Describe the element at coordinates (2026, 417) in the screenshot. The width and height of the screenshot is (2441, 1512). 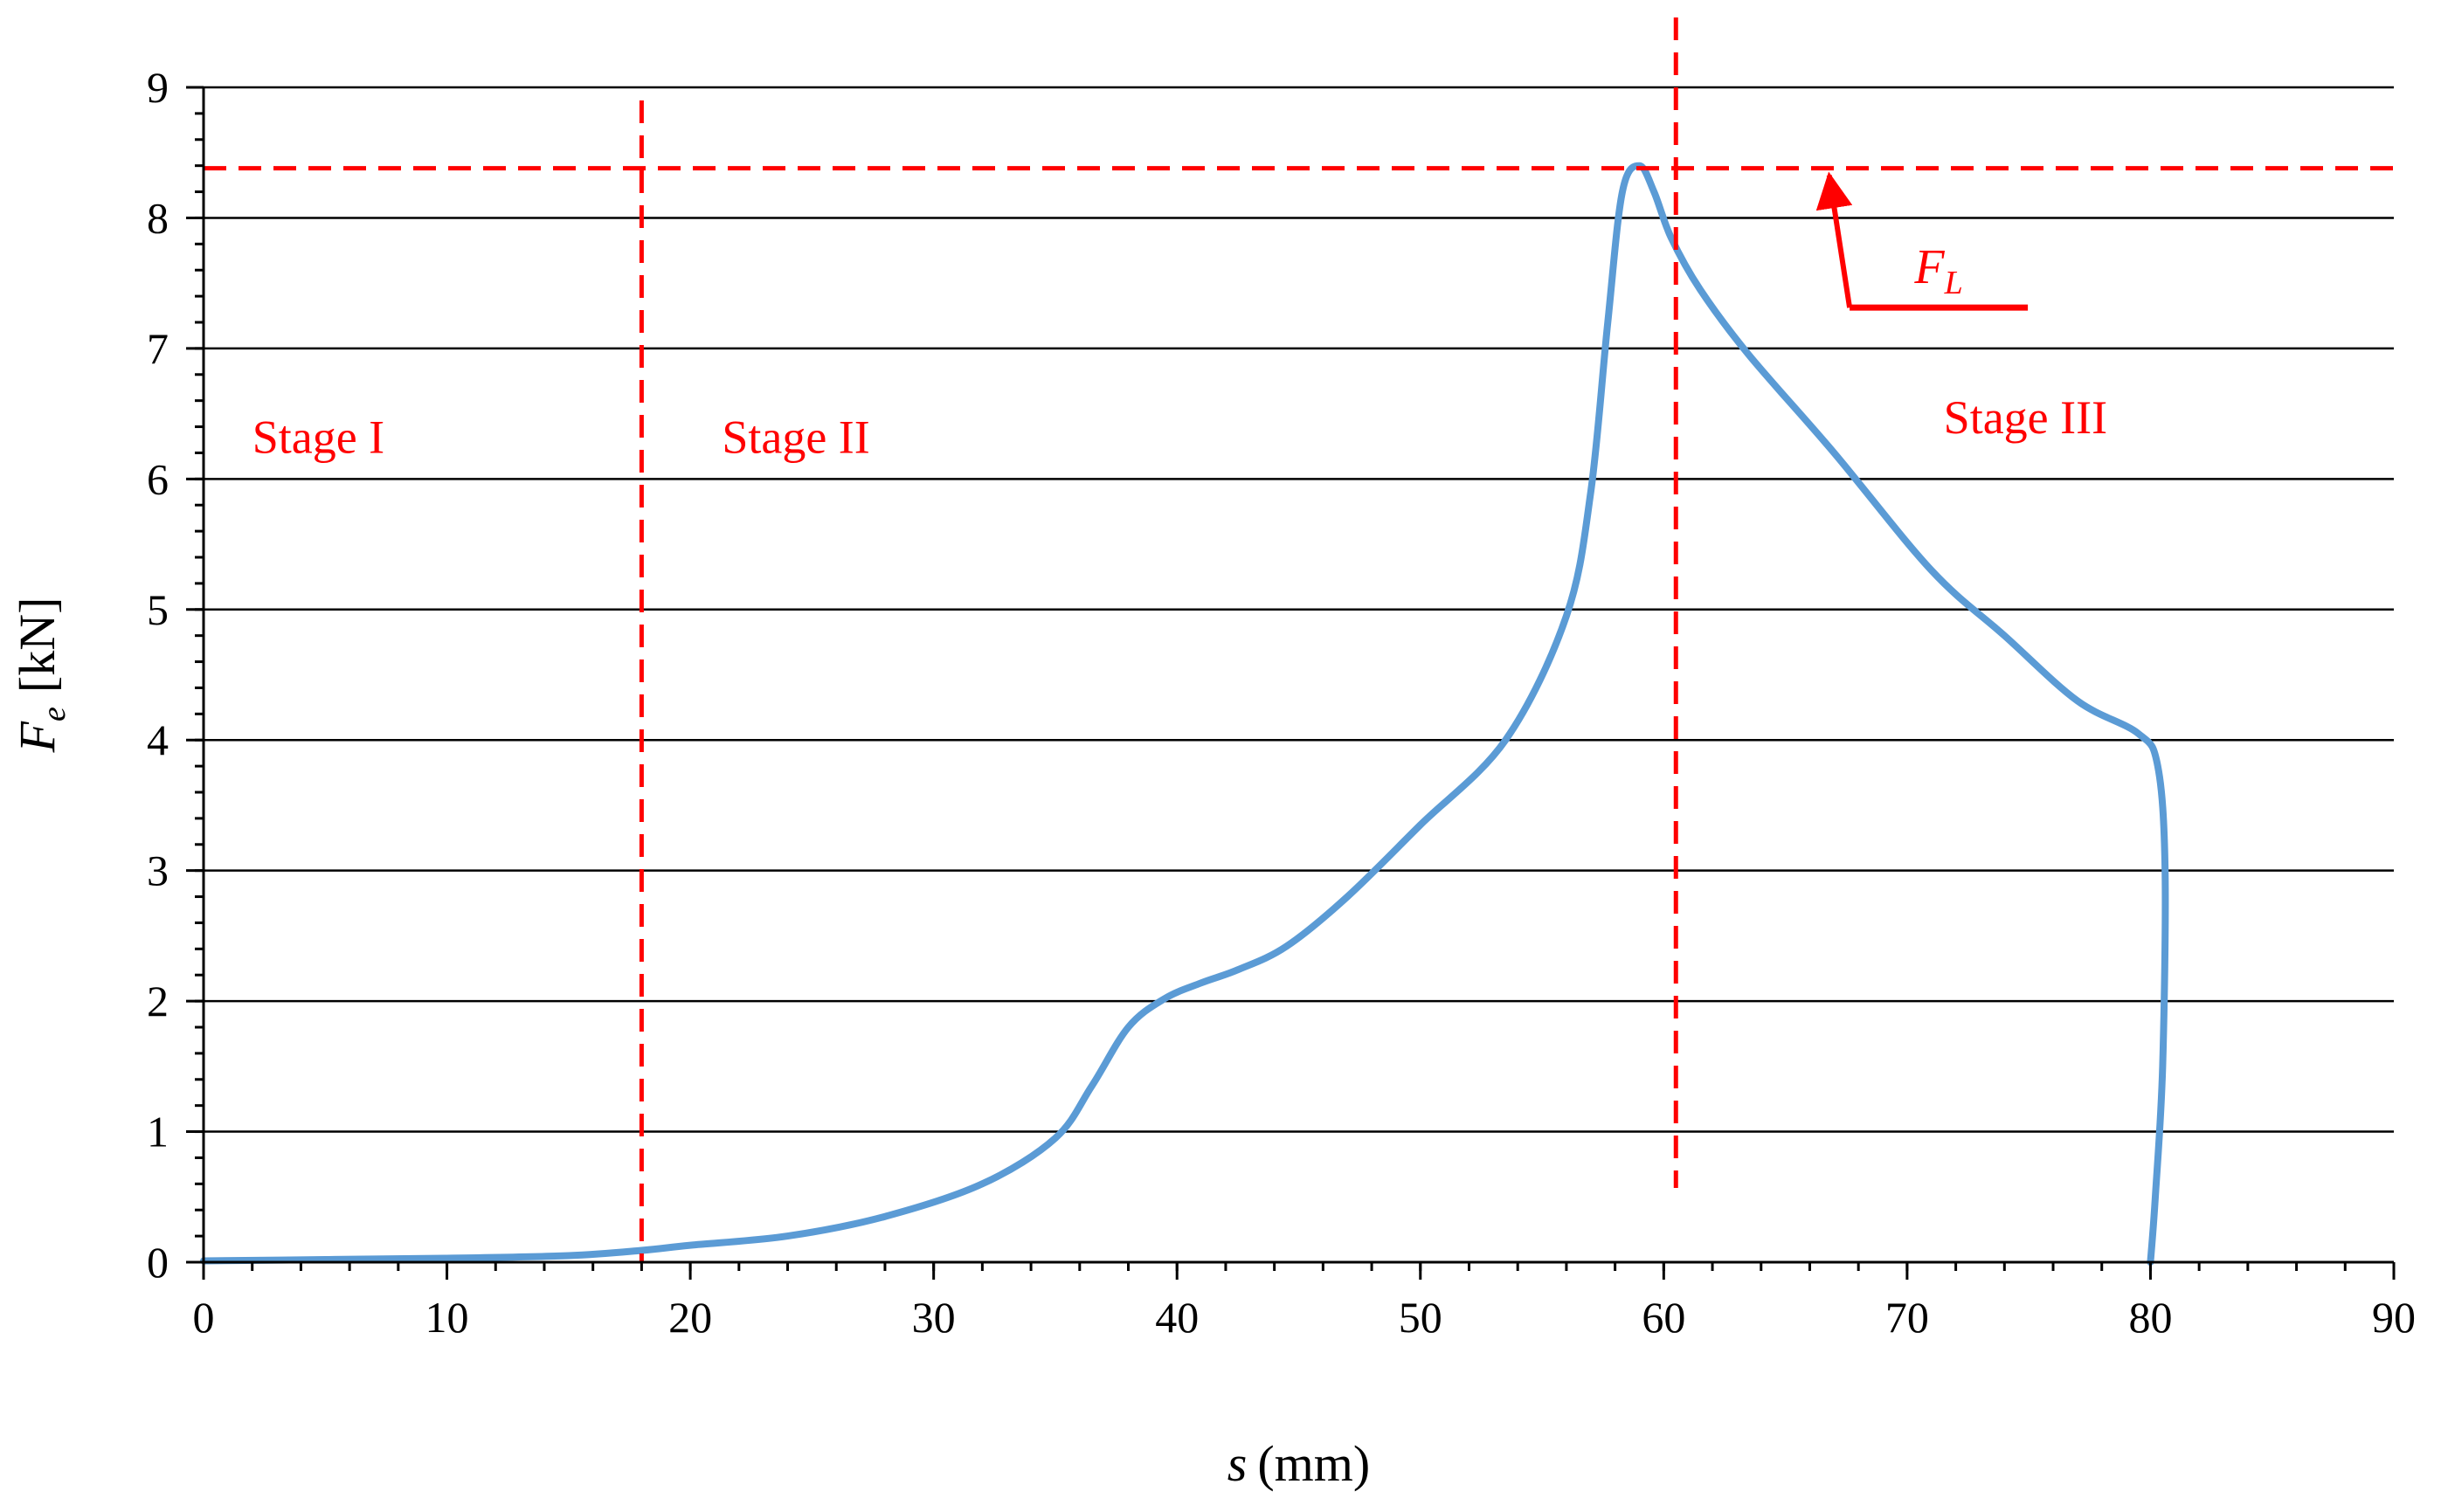
I see `stage-iii-label: Stage III` at that location.